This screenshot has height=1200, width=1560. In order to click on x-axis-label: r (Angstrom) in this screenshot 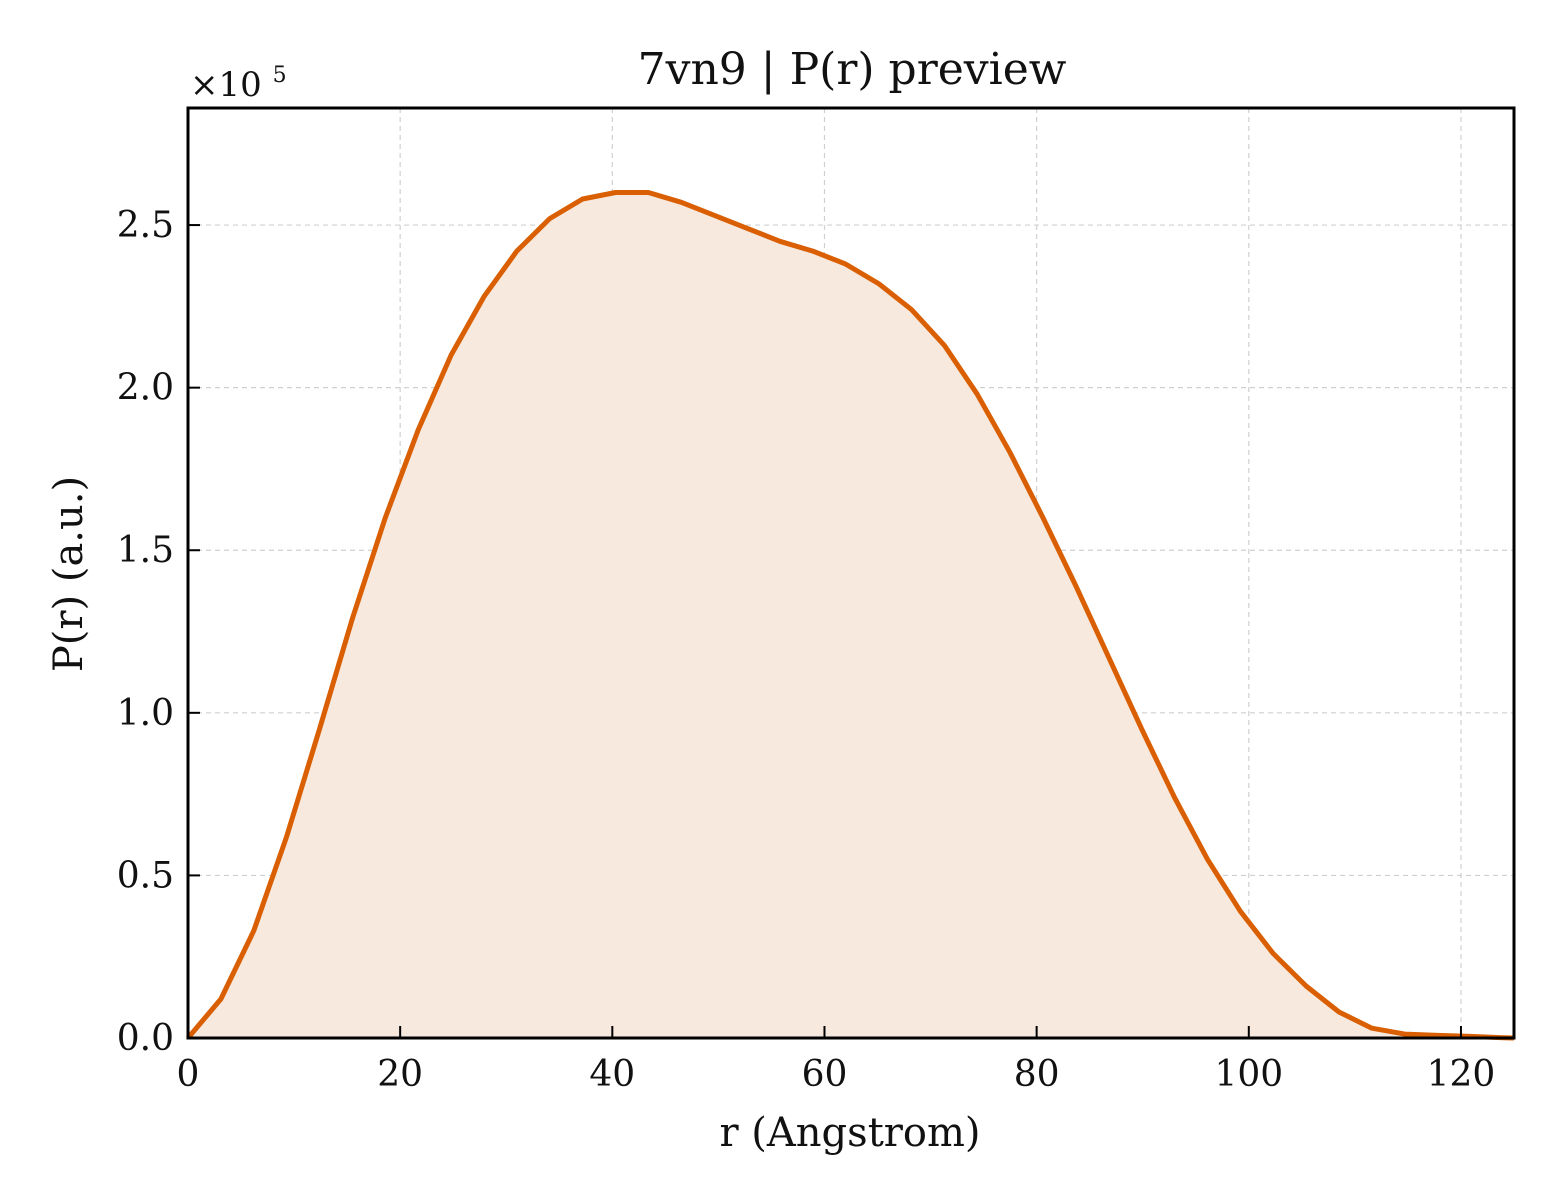, I will do `click(849, 1133)`.